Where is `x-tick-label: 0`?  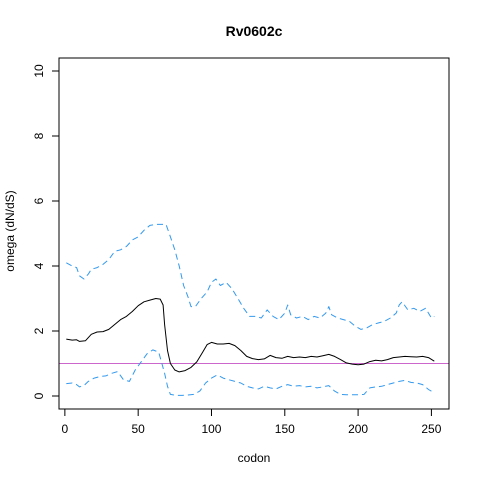 x-tick-label: 0 is located at coordinates (65, 429).